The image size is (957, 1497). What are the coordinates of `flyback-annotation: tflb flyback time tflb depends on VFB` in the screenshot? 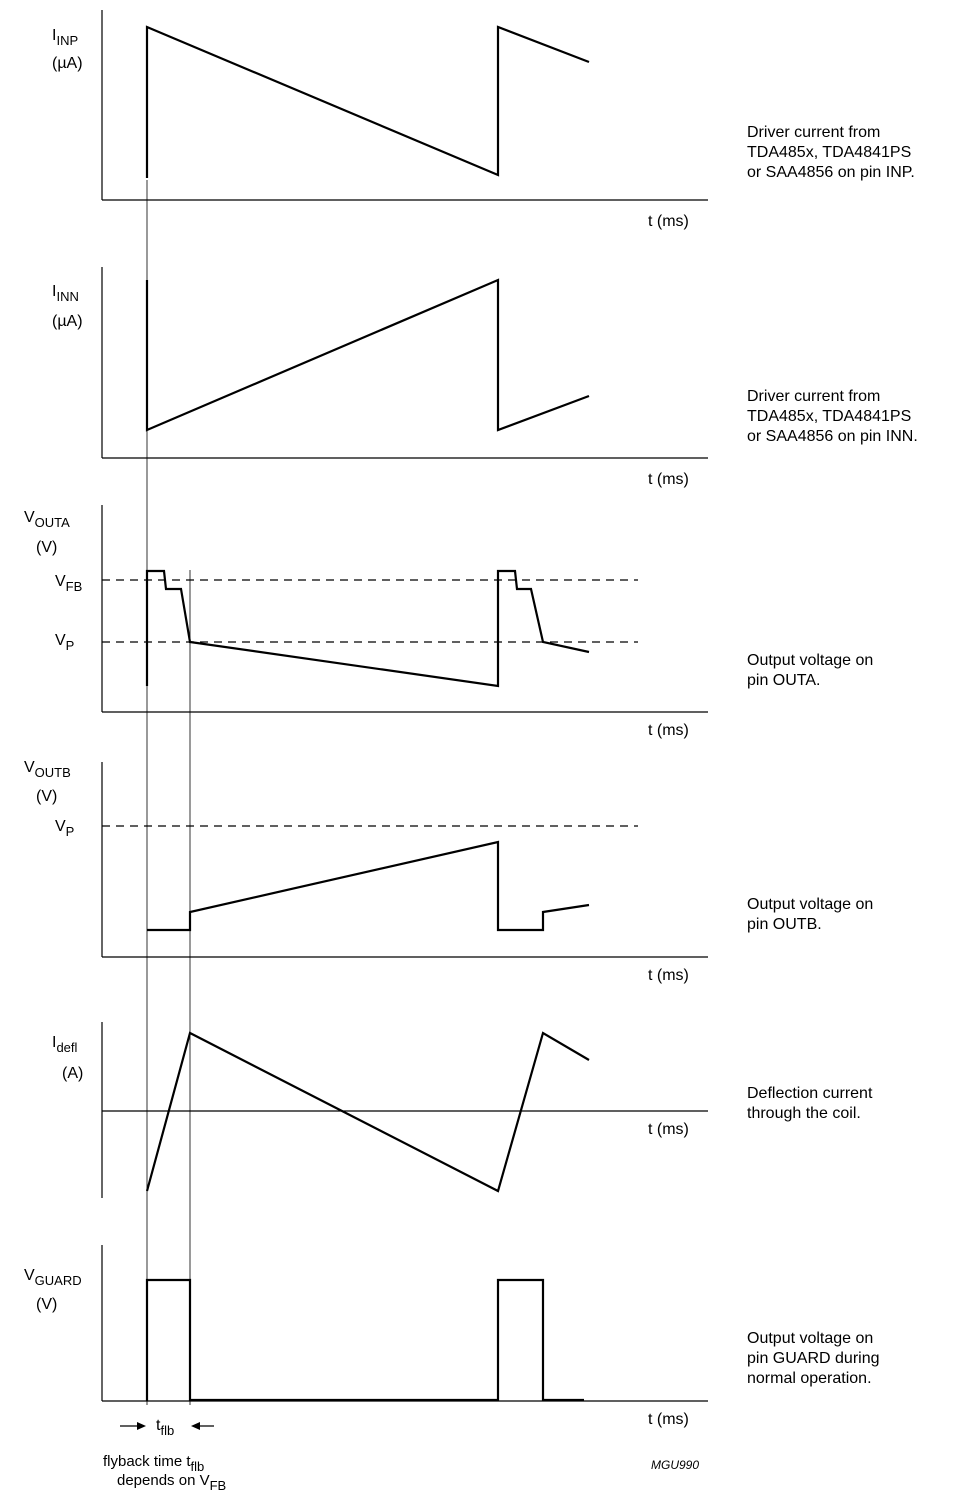 It's located at (164, 1455).